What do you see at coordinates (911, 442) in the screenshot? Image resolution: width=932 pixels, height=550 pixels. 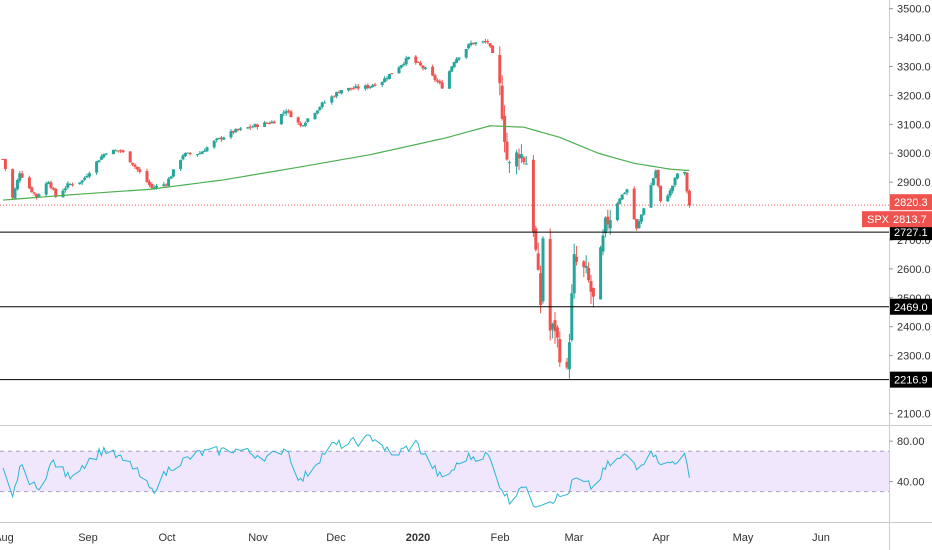 I see `rsi-tick-label: 80.00` at bounding box center [911, 442].